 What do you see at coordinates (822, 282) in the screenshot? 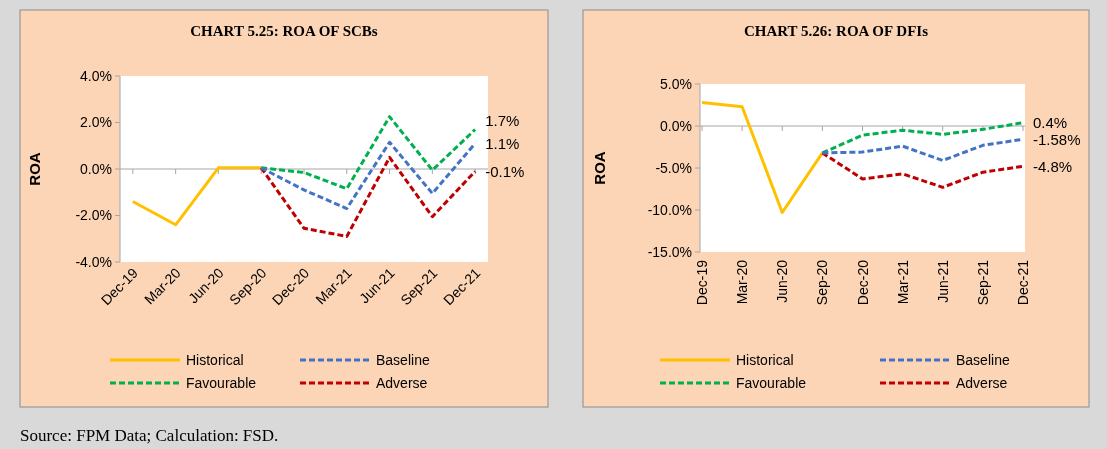
I see `x-tick-label: Sep-20` at bounding box center [822, 282].